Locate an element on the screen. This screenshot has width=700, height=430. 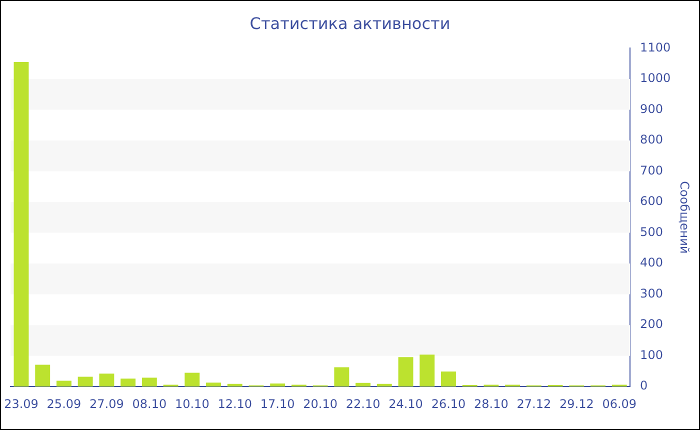
y-tick-label: 1100 is located at coordinates (655, 47).